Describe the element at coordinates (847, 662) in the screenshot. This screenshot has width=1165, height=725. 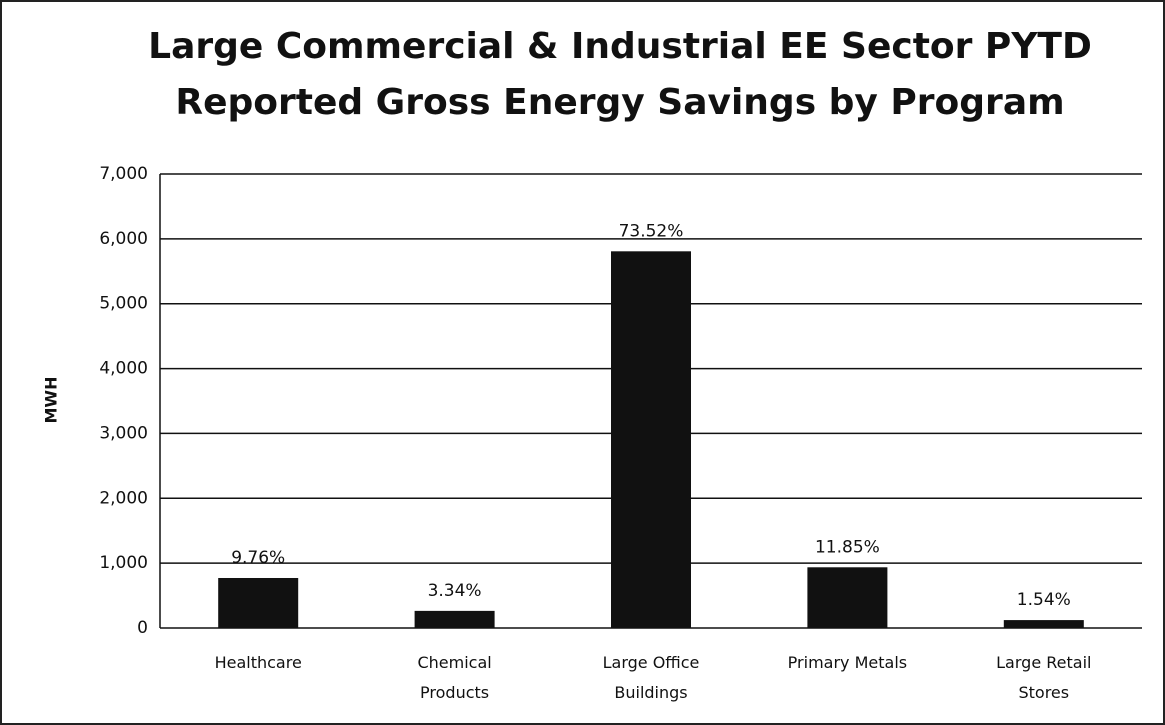
I see `x-tick-label: Primary Metals` at that location.